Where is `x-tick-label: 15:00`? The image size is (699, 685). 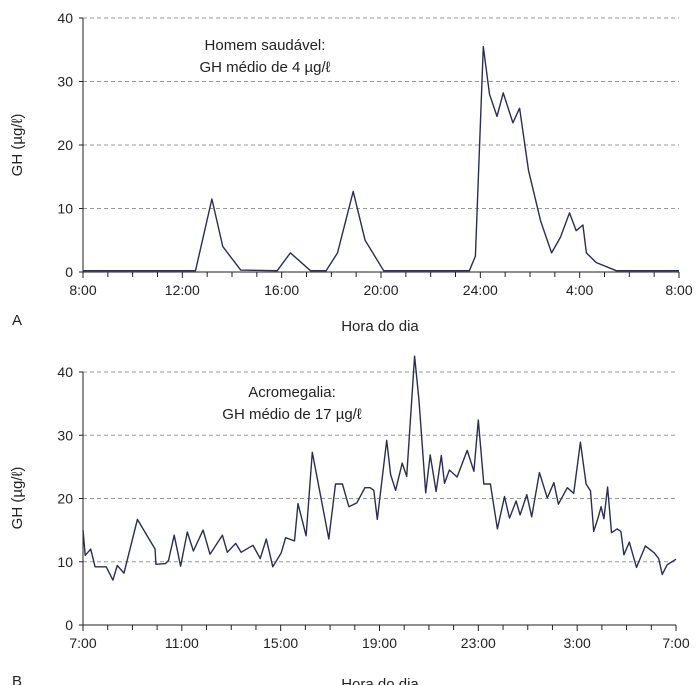
x-tick-label: 15:00 is located at coordinates (280, 643).